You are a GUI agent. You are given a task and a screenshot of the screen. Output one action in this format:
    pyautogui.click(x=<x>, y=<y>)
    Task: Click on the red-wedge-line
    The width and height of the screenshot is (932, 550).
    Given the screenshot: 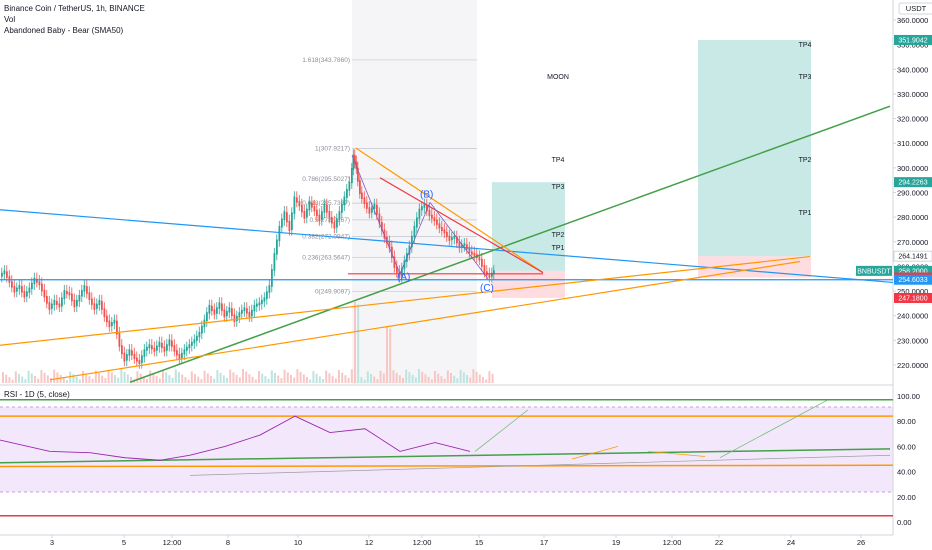 What is the action you would take?
    pyautogui.click(x=461, y=225)
    